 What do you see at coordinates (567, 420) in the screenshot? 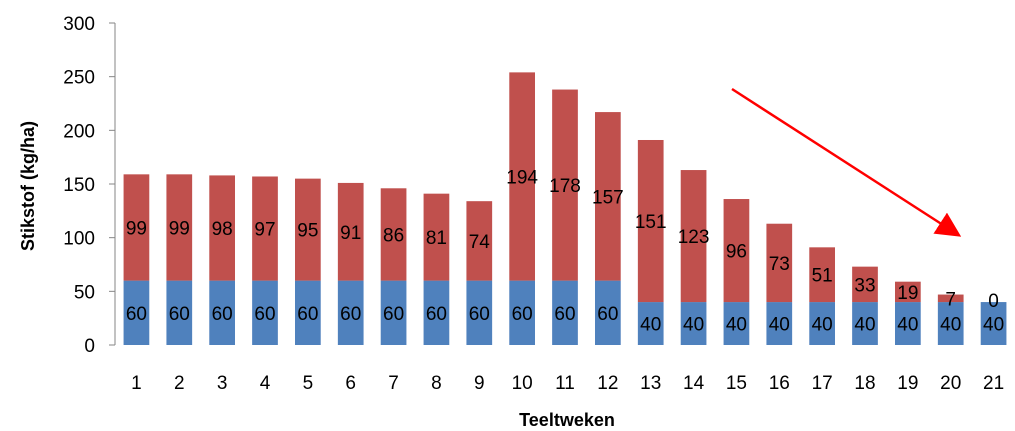
I see `x-axis-title: Teeltweken` at bounding box center [567, 420].